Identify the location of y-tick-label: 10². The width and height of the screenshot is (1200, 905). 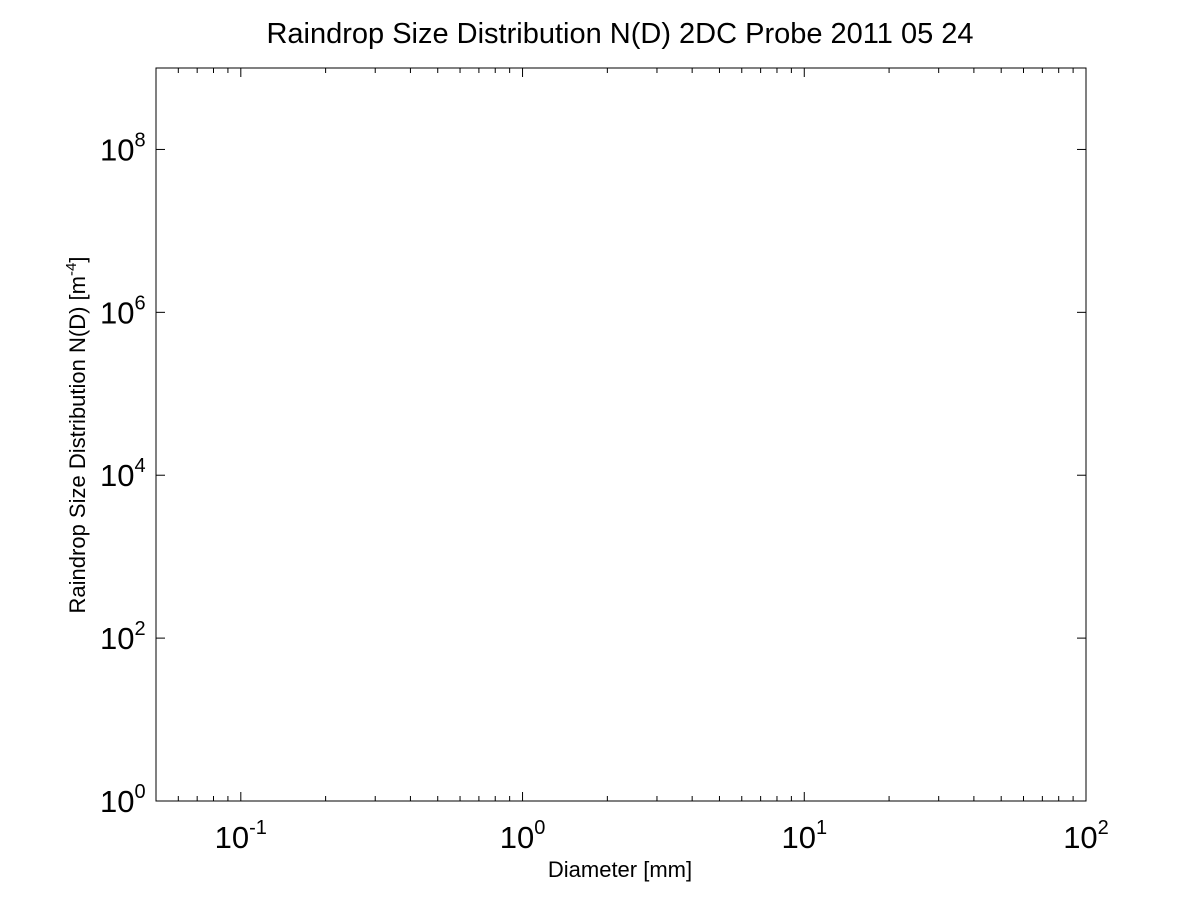
(123, 637).